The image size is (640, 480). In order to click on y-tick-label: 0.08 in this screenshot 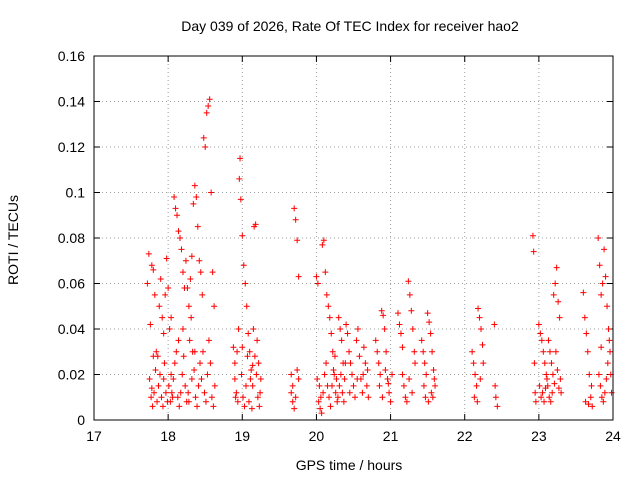, I will do `click(71, 238)`.